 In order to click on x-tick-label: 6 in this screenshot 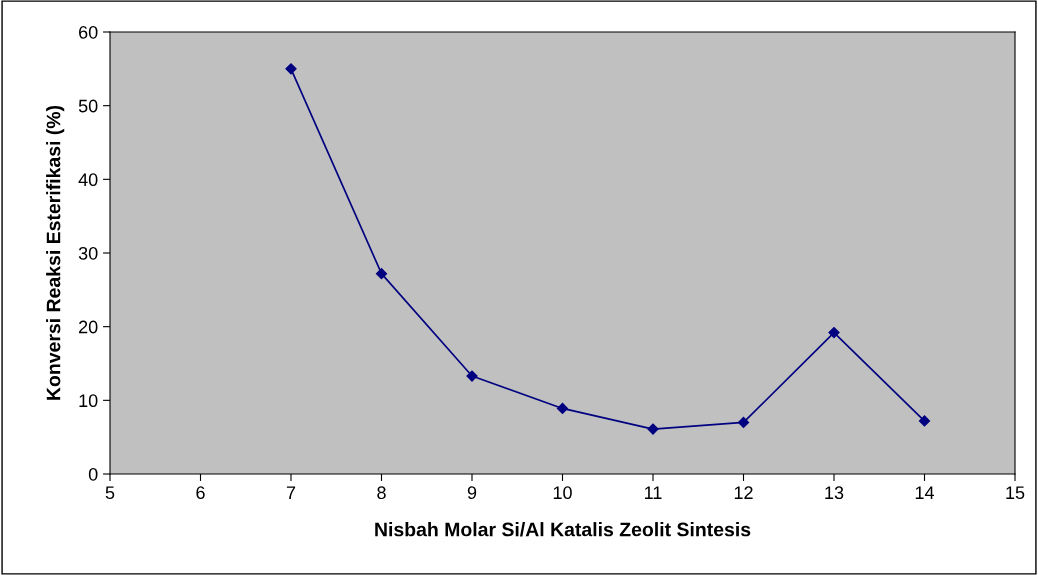, I will do `click(200, 493)`.